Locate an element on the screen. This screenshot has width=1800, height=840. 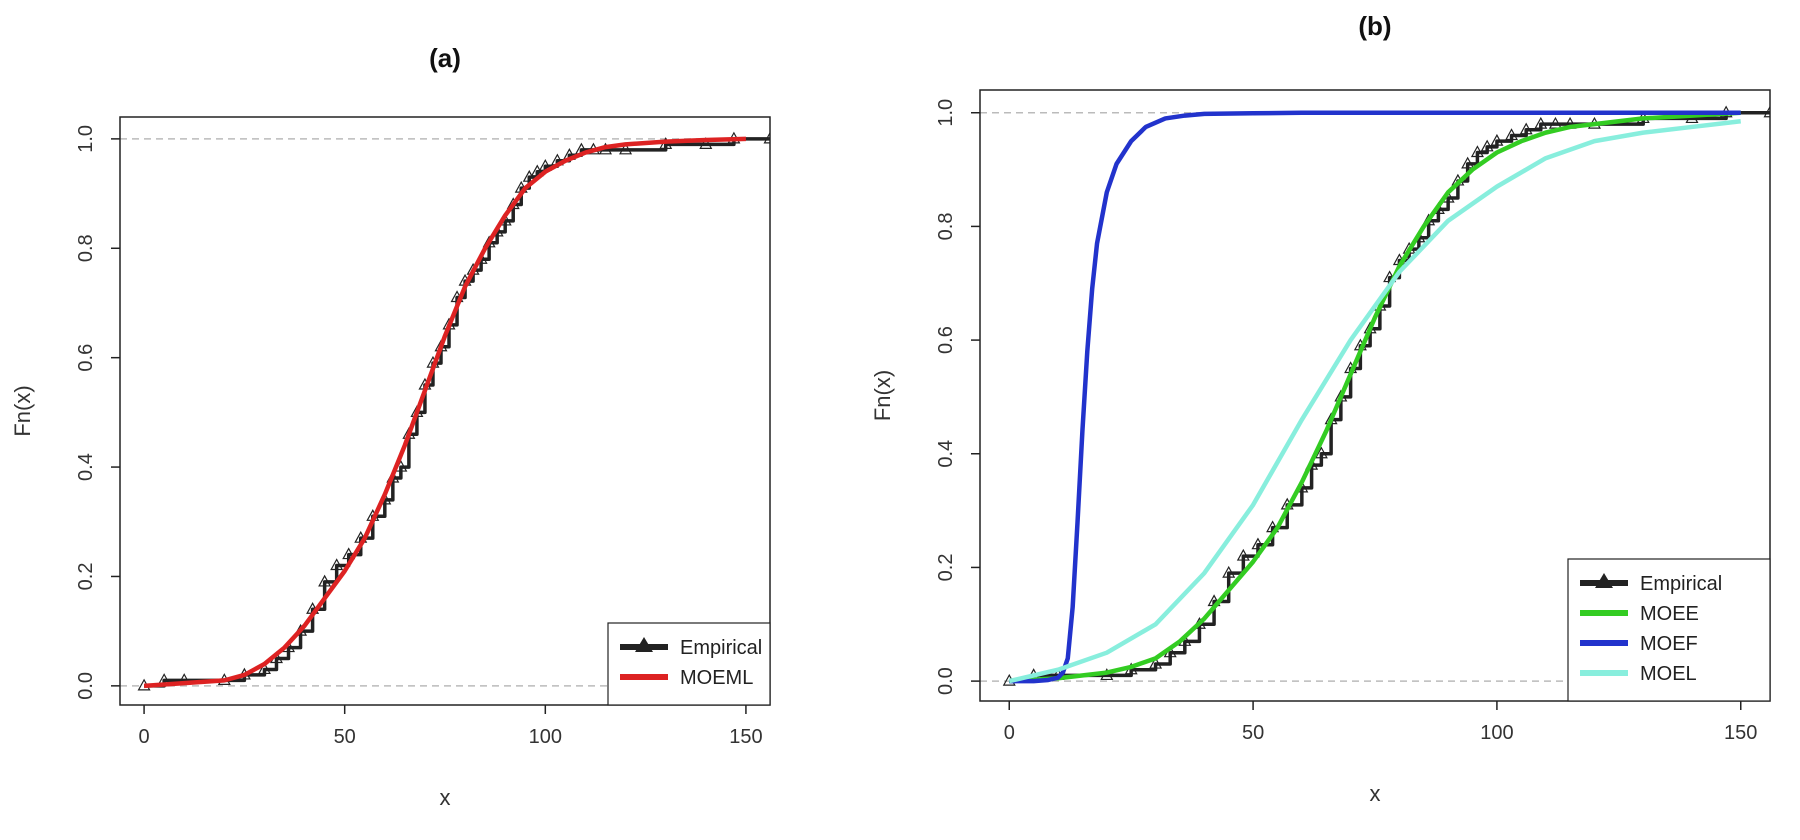
legend-entry: MOEF is located at coordinates (1669, 644).